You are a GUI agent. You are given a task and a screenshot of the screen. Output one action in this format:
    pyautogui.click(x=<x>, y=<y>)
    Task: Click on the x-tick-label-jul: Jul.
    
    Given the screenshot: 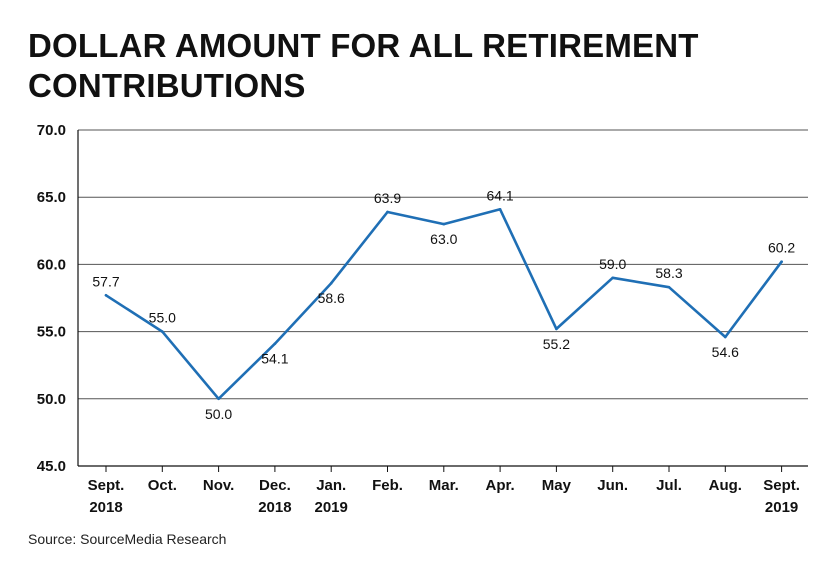 What is the action you would take?
    pyautogui.click(x=669, y=485)
    